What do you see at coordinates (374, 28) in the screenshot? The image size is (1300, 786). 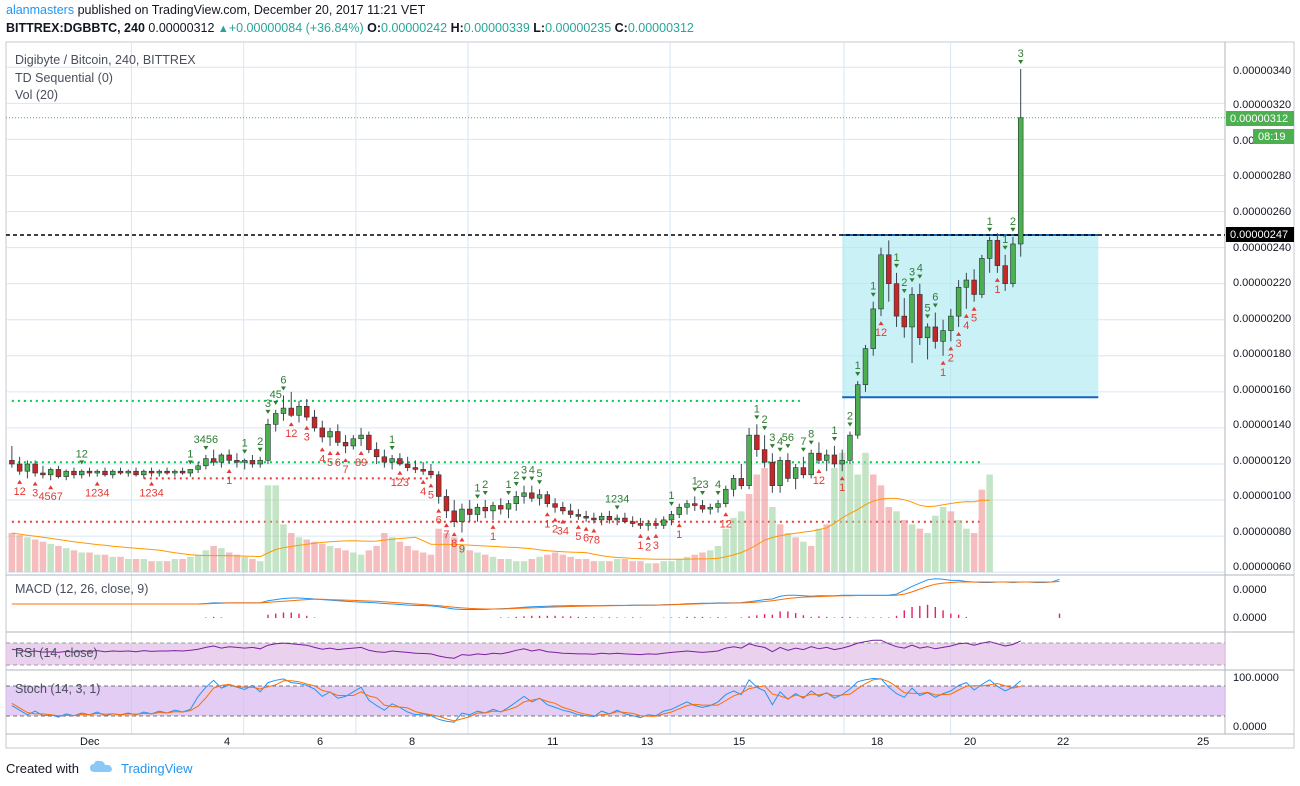 I see `open-label: O:` at bounding box center [374, 28].